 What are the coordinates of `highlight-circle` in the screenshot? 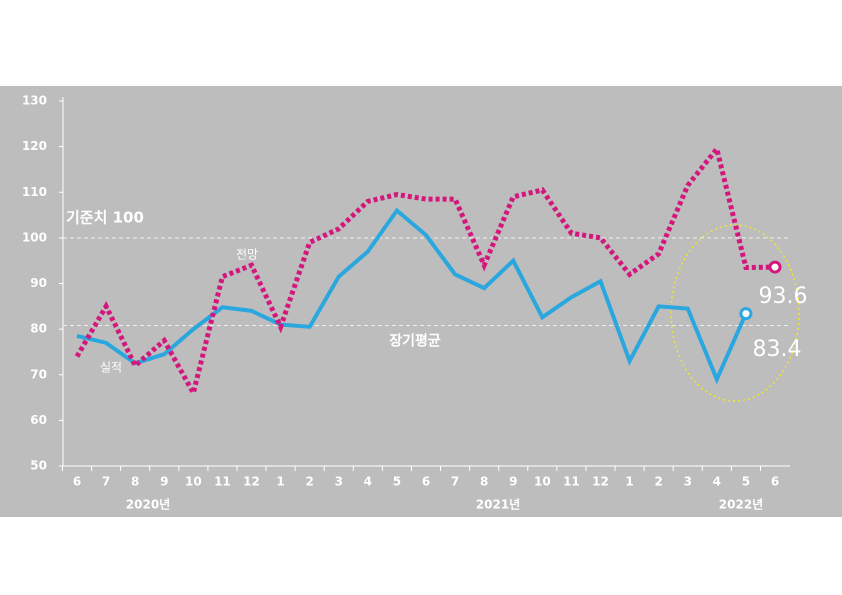 It's located at (735, 313).